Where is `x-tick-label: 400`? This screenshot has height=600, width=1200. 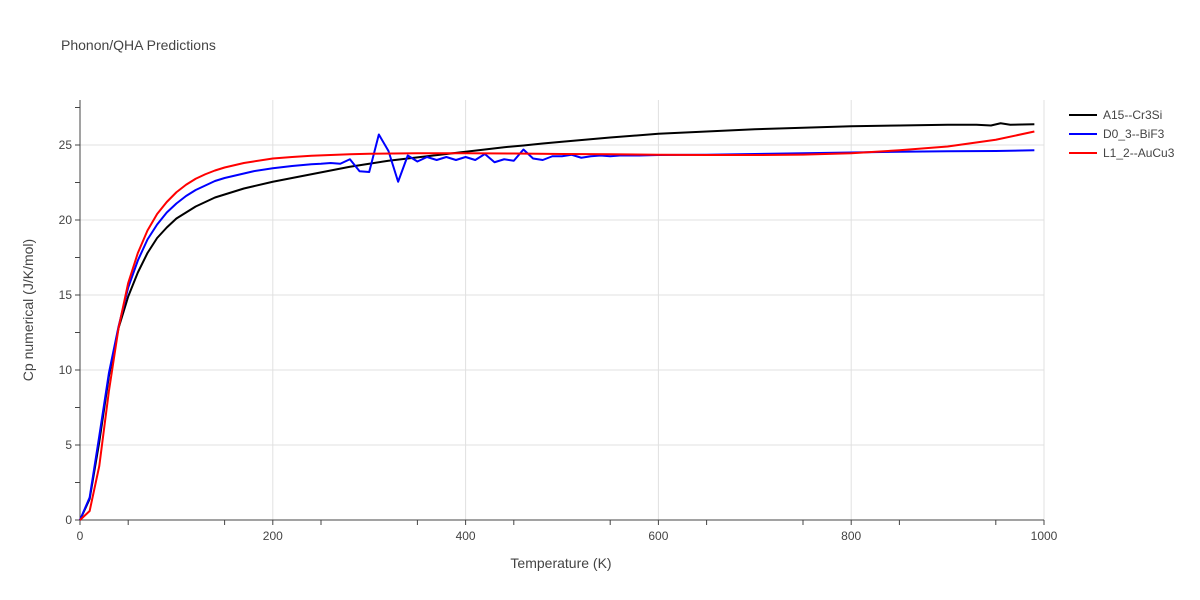 x-tick-label: 400 is located at coordinates (466, 536).